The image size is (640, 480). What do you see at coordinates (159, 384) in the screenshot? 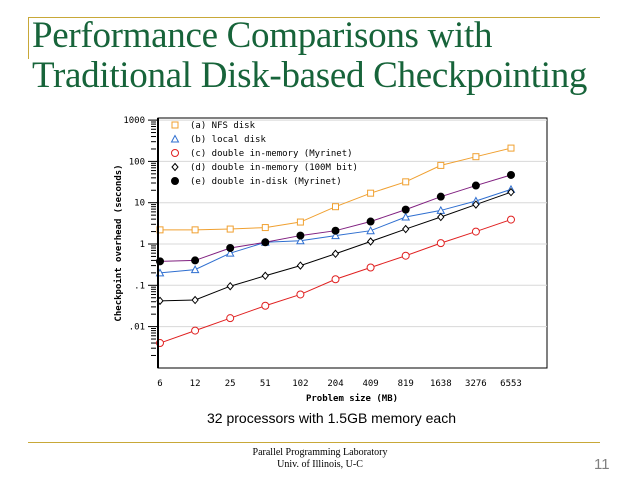
I see `x-tick-label: 6` at bounding box center [159, 384].